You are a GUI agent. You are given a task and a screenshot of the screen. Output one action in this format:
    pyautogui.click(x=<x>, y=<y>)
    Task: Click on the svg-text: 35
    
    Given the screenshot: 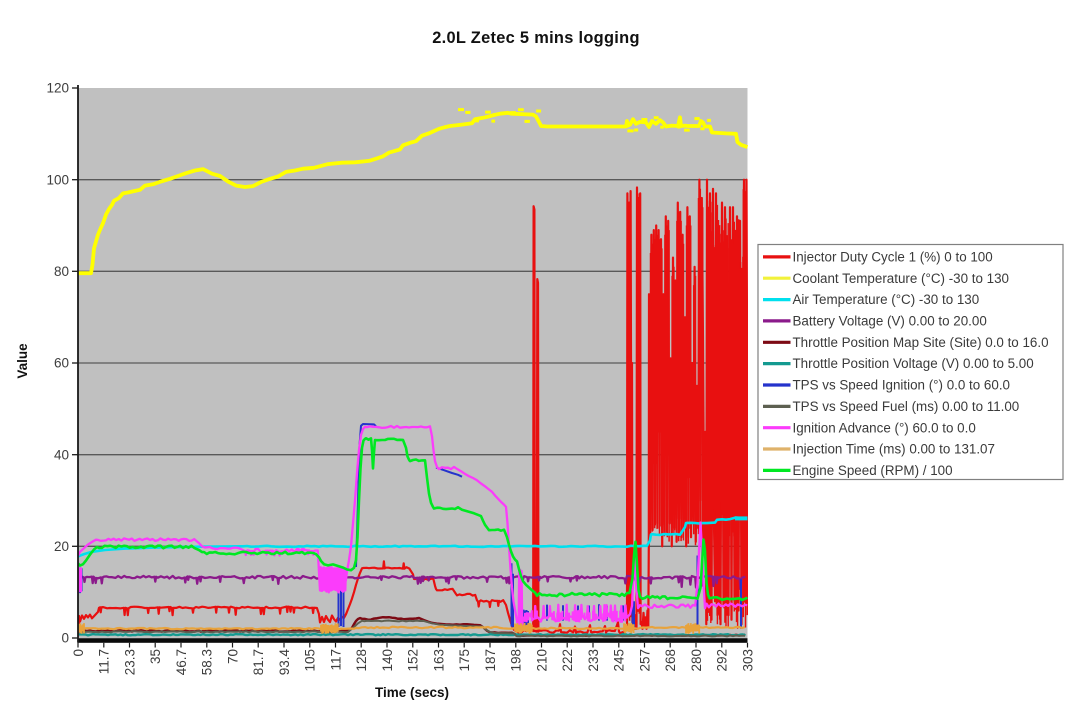 What is the action you would take?
    pyautogui.click(x=155, y=656)
    